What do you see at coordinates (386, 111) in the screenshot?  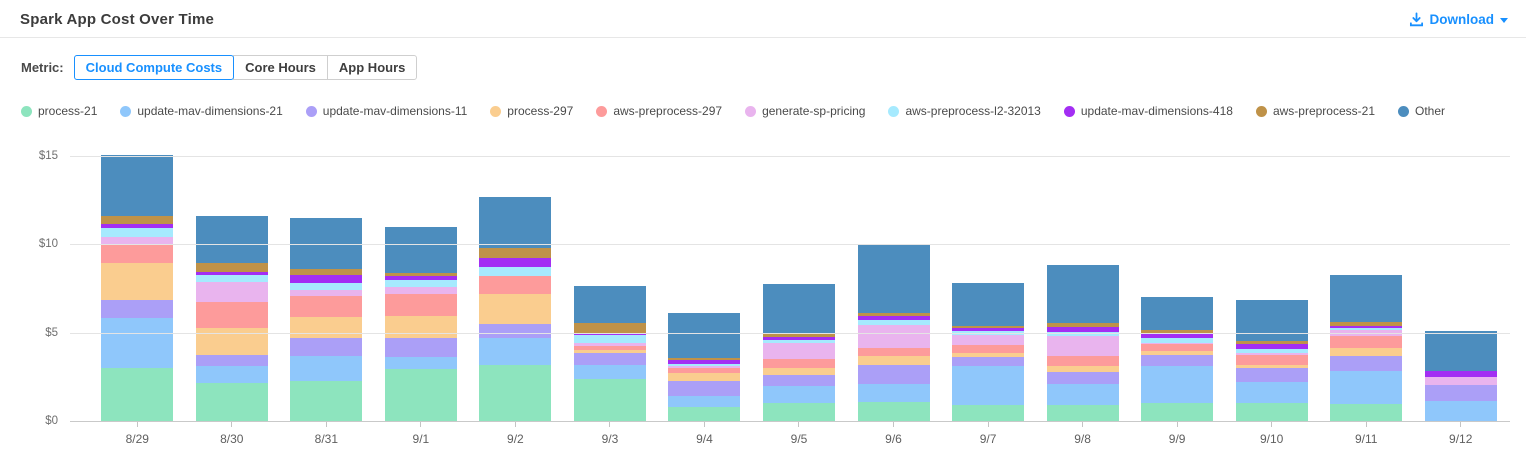 I see `legend-item-update-mav-dimensions-11: update-mav-dimensions-11` at bounding box center [386, 111].